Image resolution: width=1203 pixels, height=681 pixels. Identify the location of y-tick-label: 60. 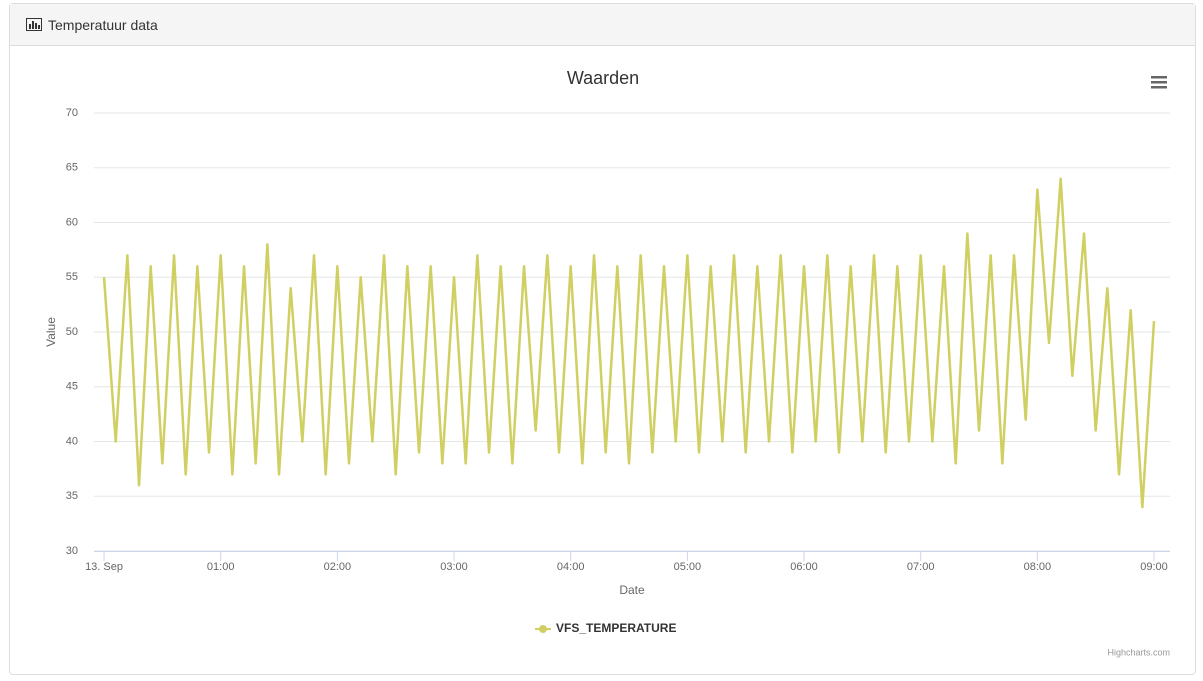
(72, 222).